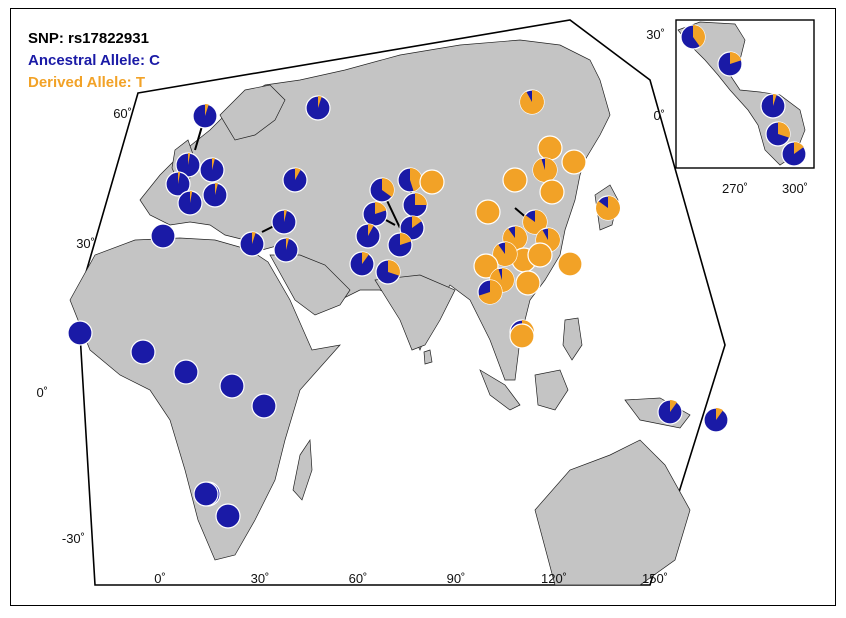 Image resolution: width=846 pixels, height=618 pixels. What do you see at coordinates (310, 285) in the screenshot?
I see `arabia-landmass` at bounding box center [310, 285].